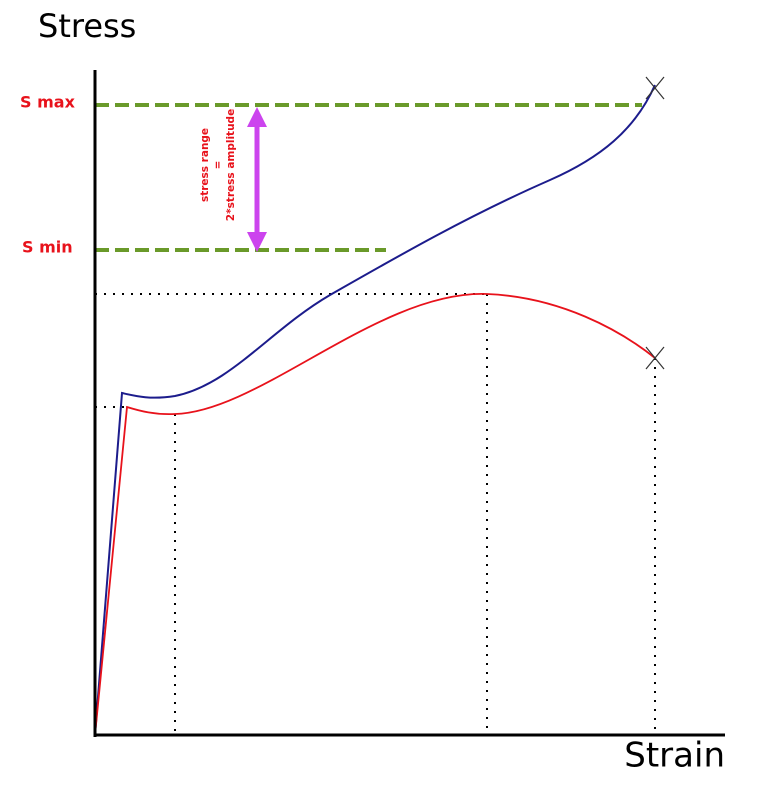 The width and height of the screenshot is (760, 800). What do you see at coordinates (87, 26) in the screenshot?
I see `y-axis-label: Stress` at bounding box center [87, 26].